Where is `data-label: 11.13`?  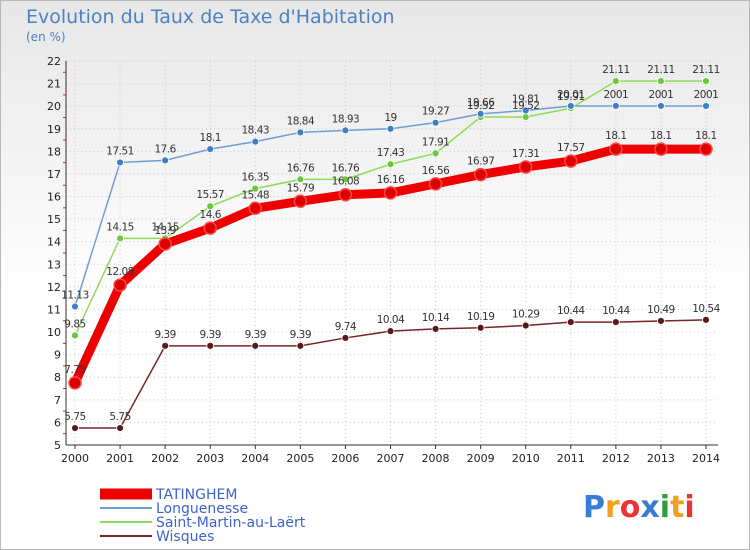
data-label: 11.13 is located at coordinates (75, 296).